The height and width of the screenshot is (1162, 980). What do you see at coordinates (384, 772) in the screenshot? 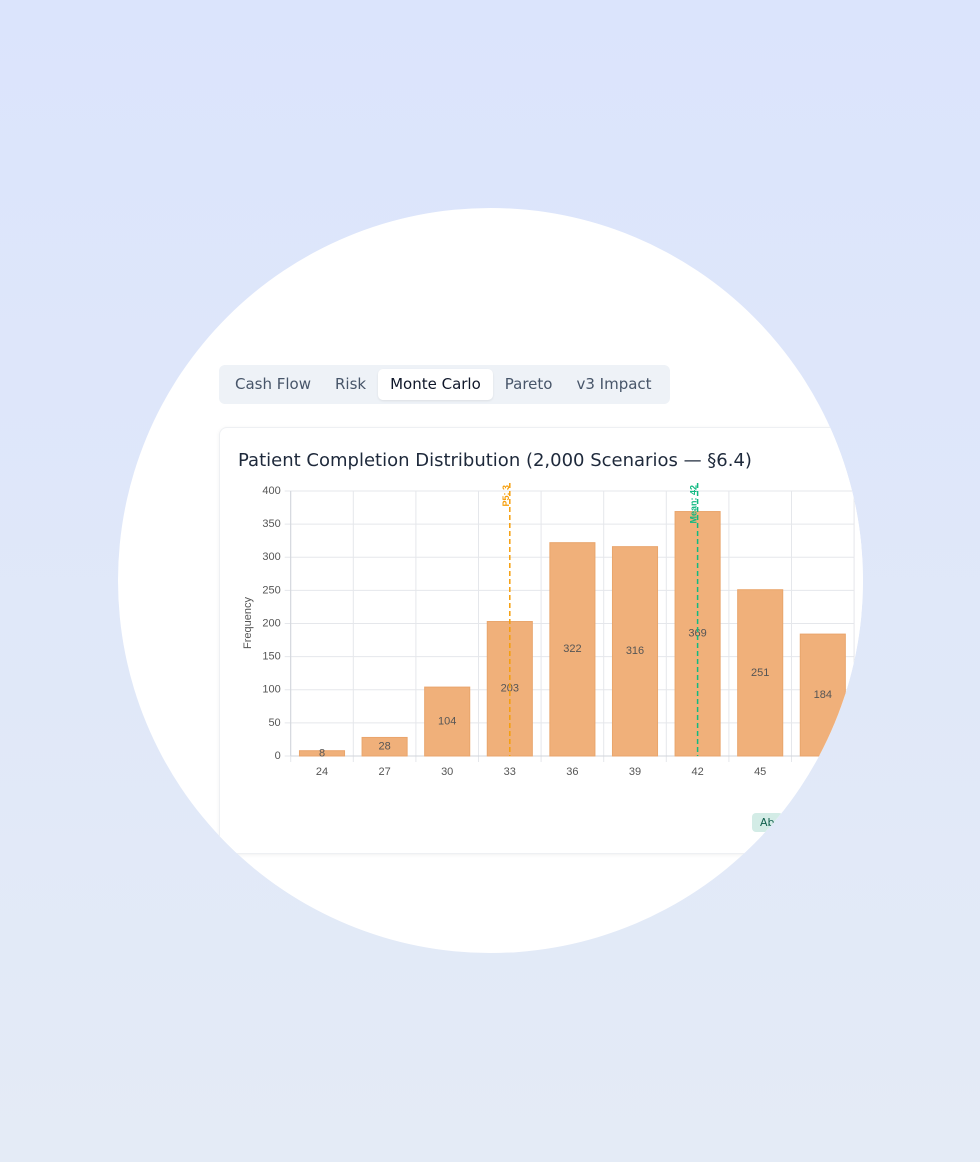
I see `x-tick-label: 27` at bounding box center [384, 772].